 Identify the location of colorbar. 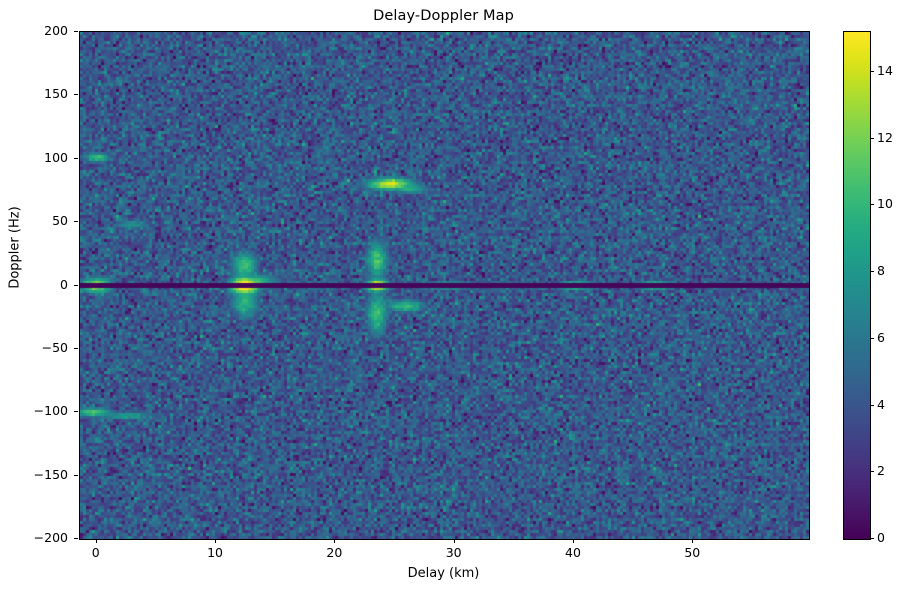
(857, 285).